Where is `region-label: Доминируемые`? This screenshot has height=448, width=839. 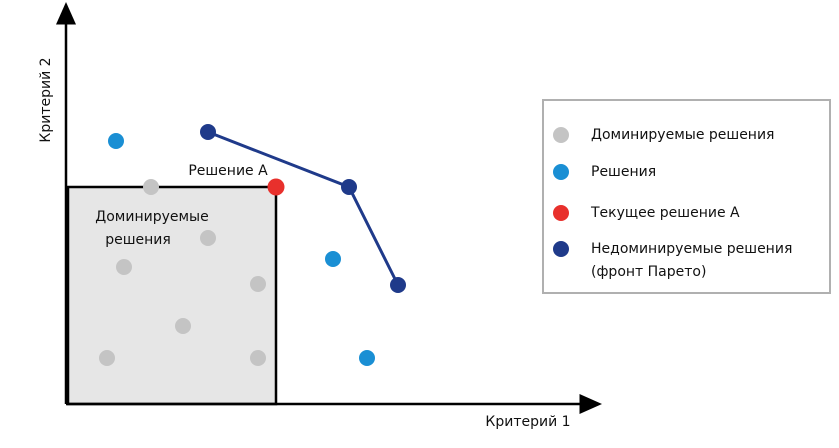 region-label: Доминируемые is located at coordinates (151, 217).